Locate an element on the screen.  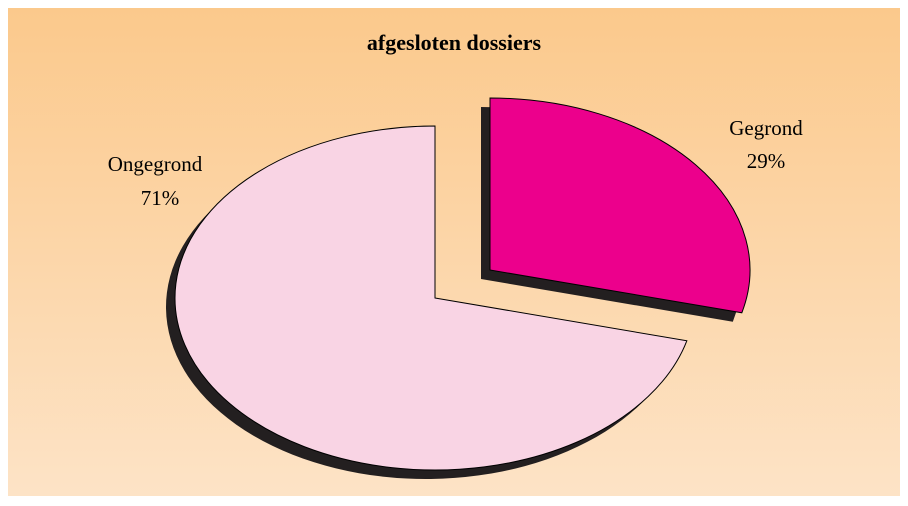
slice-label: Gegrond is located at coordinates (766, 128).